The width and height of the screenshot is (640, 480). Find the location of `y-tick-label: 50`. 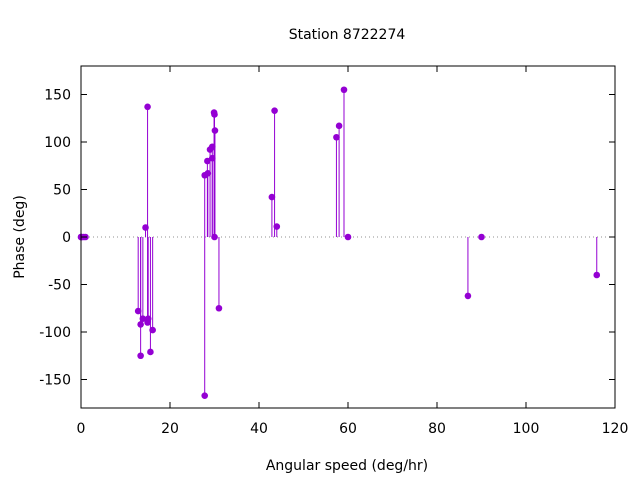

y-tick-label: 50 is located at coordinates (62, 191).